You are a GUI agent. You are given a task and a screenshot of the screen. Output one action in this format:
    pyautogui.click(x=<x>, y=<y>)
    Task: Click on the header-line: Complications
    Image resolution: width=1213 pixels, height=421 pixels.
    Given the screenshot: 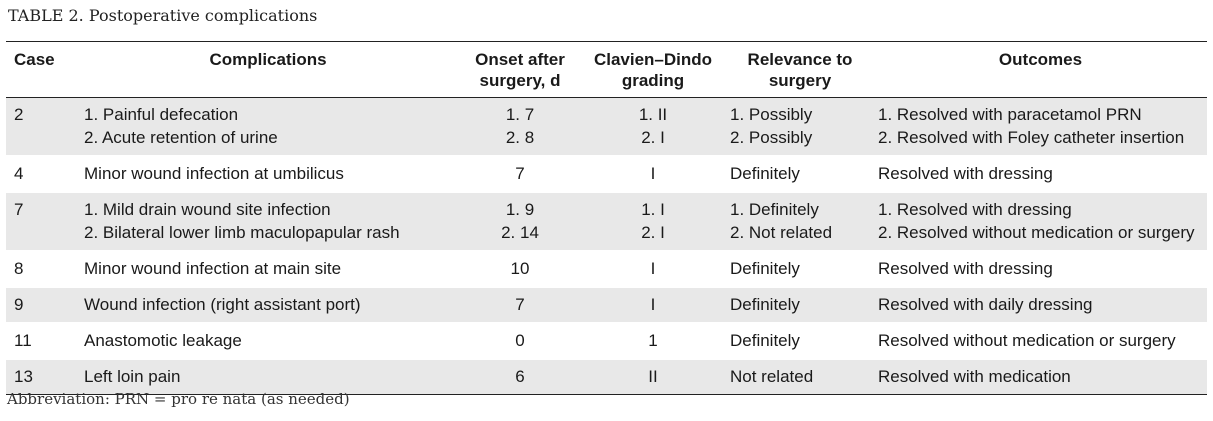 What is the action you would take?
    pyautogui.click(x=268, y=59)
    